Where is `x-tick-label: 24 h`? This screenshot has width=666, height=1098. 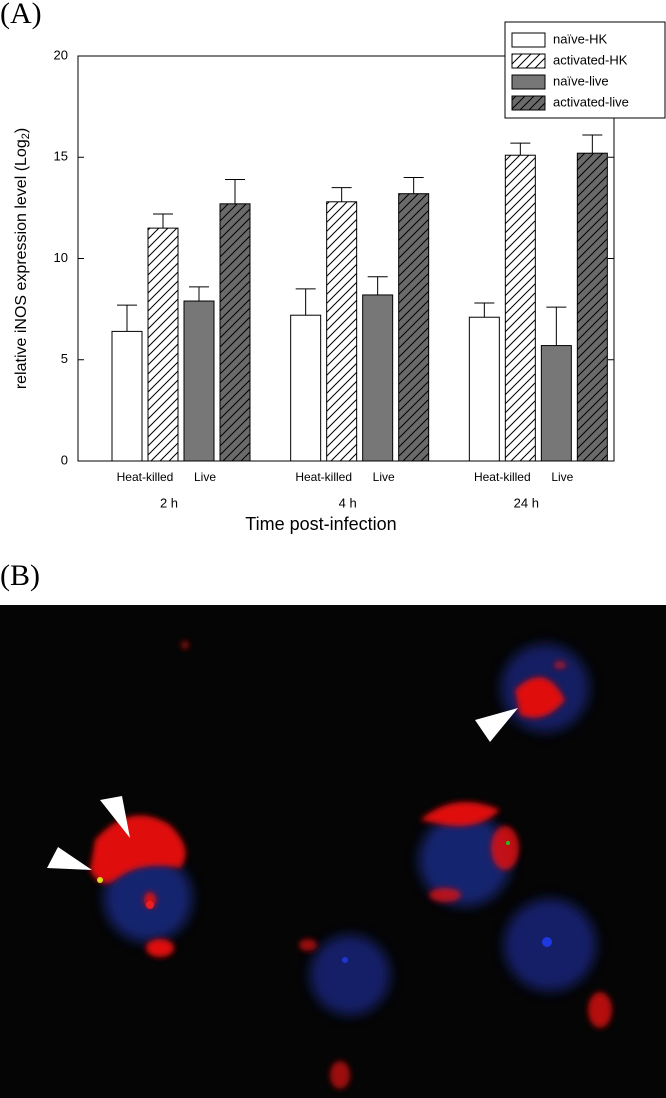 x-tick-label: 24 h is located at coordinates (526, 502).